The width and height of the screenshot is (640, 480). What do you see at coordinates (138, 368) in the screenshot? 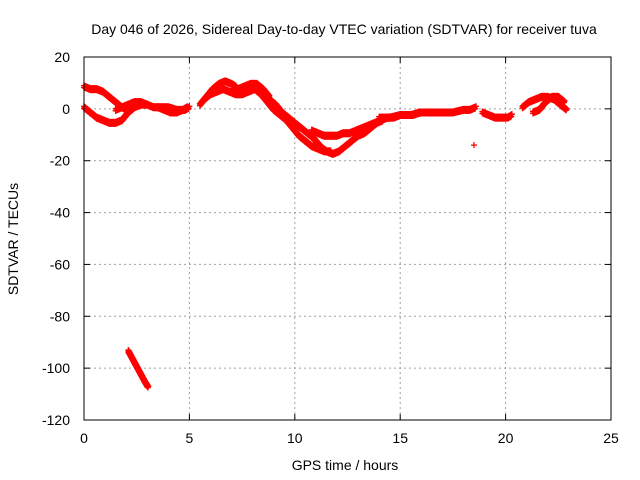
I see `series-arc-n` at bounding box center [138, 368].